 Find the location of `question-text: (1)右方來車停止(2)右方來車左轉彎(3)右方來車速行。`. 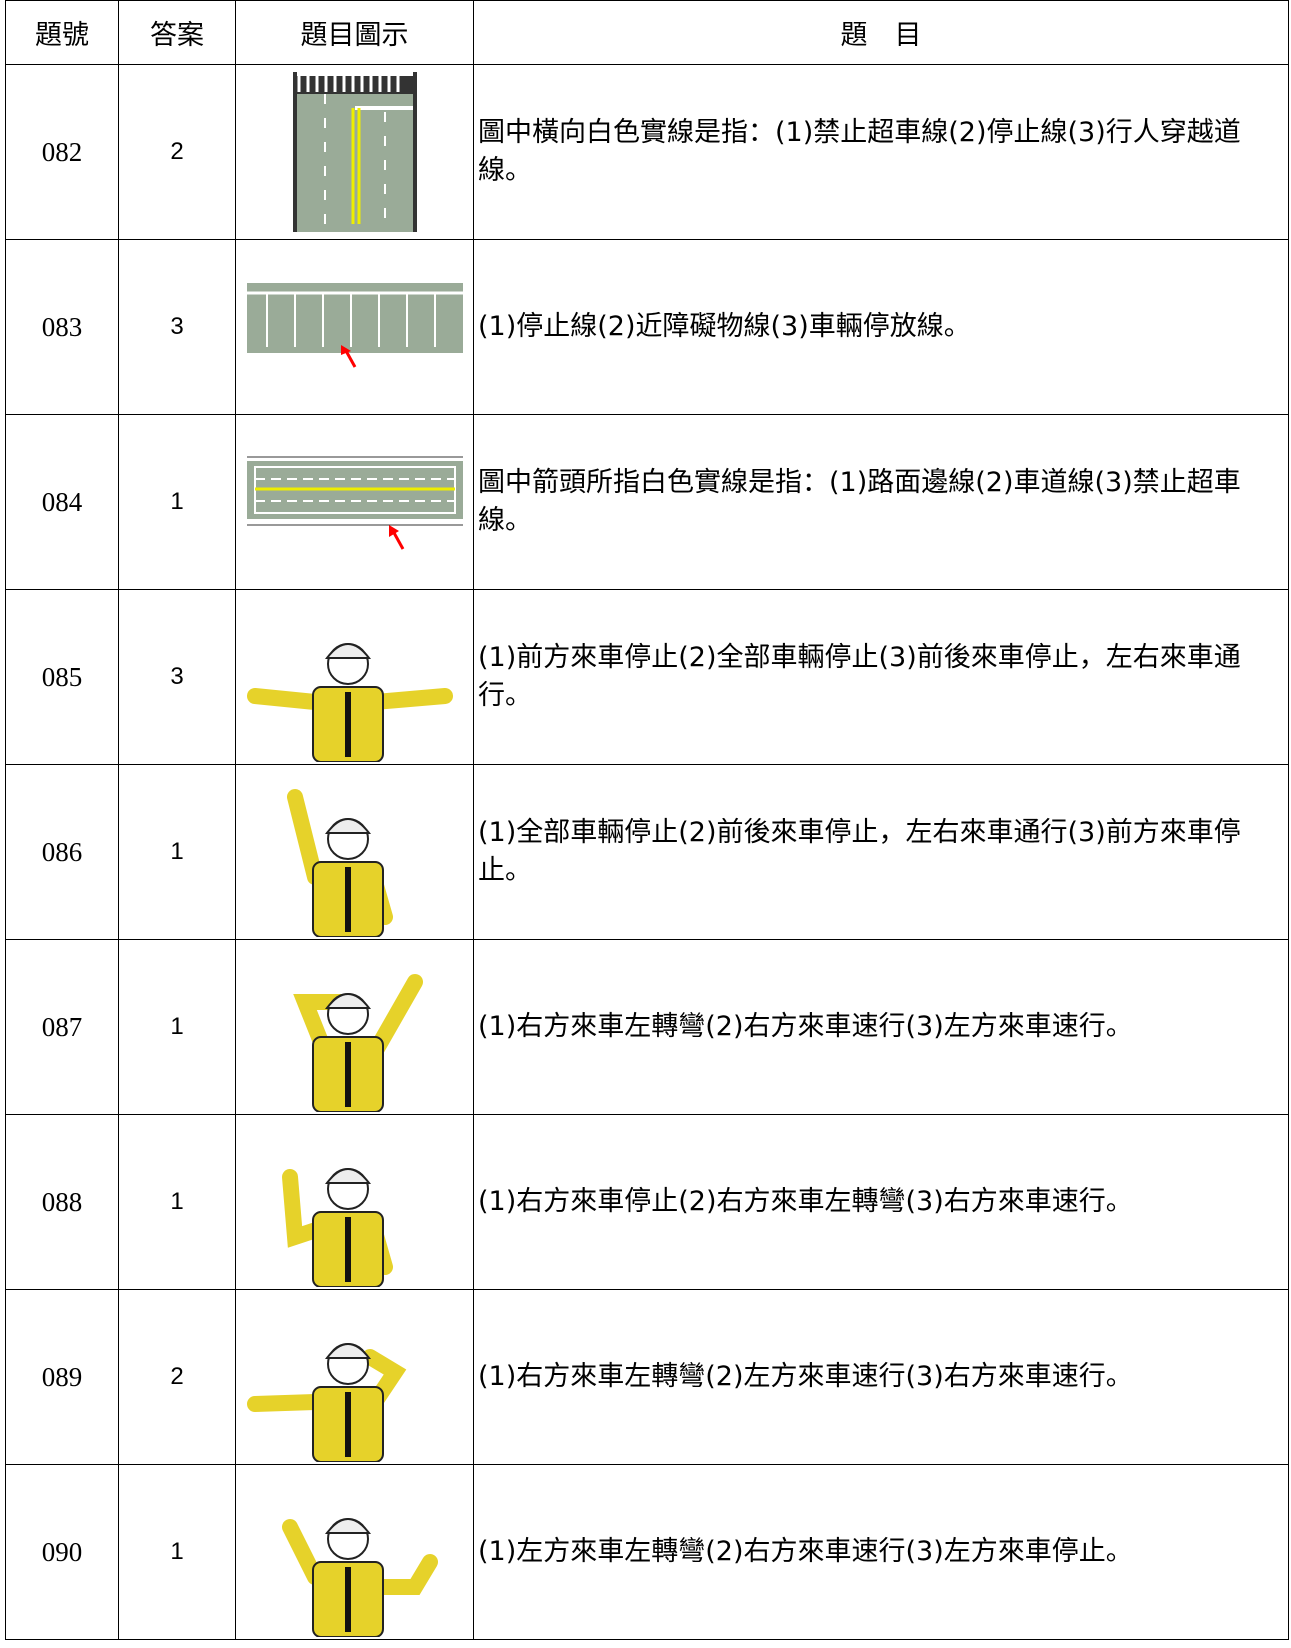

question-text: (1)右方來車停止(2)右方來車左轉彎(3)右方來車速行。 is located at coordinates (881, 1202).